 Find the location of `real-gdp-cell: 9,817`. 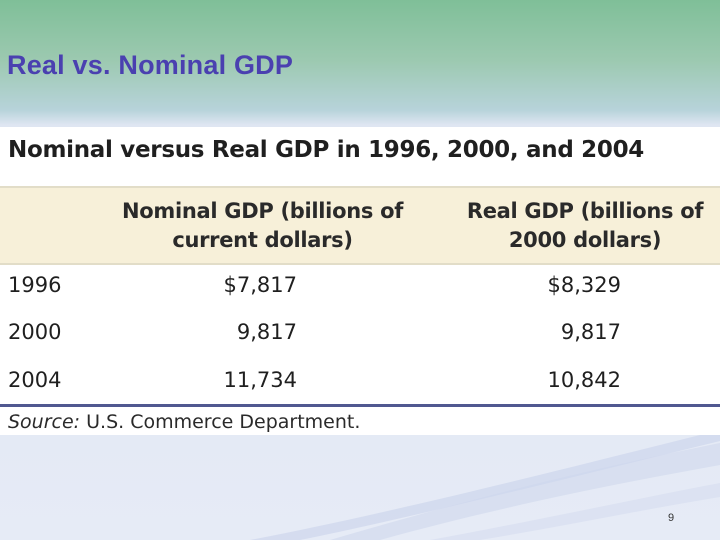

real-gdp-cell: 9,817 is located at coordinates (590, 332).